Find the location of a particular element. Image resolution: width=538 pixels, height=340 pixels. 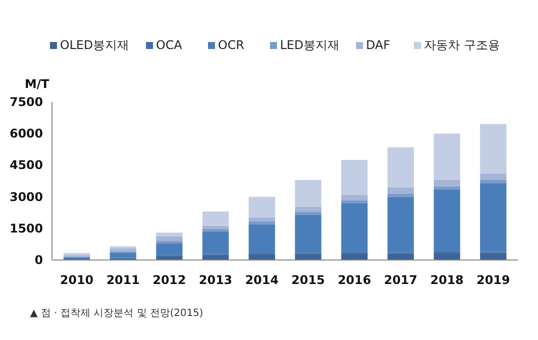

x-tick-label: 2016 is located at coordinates (355, 280).